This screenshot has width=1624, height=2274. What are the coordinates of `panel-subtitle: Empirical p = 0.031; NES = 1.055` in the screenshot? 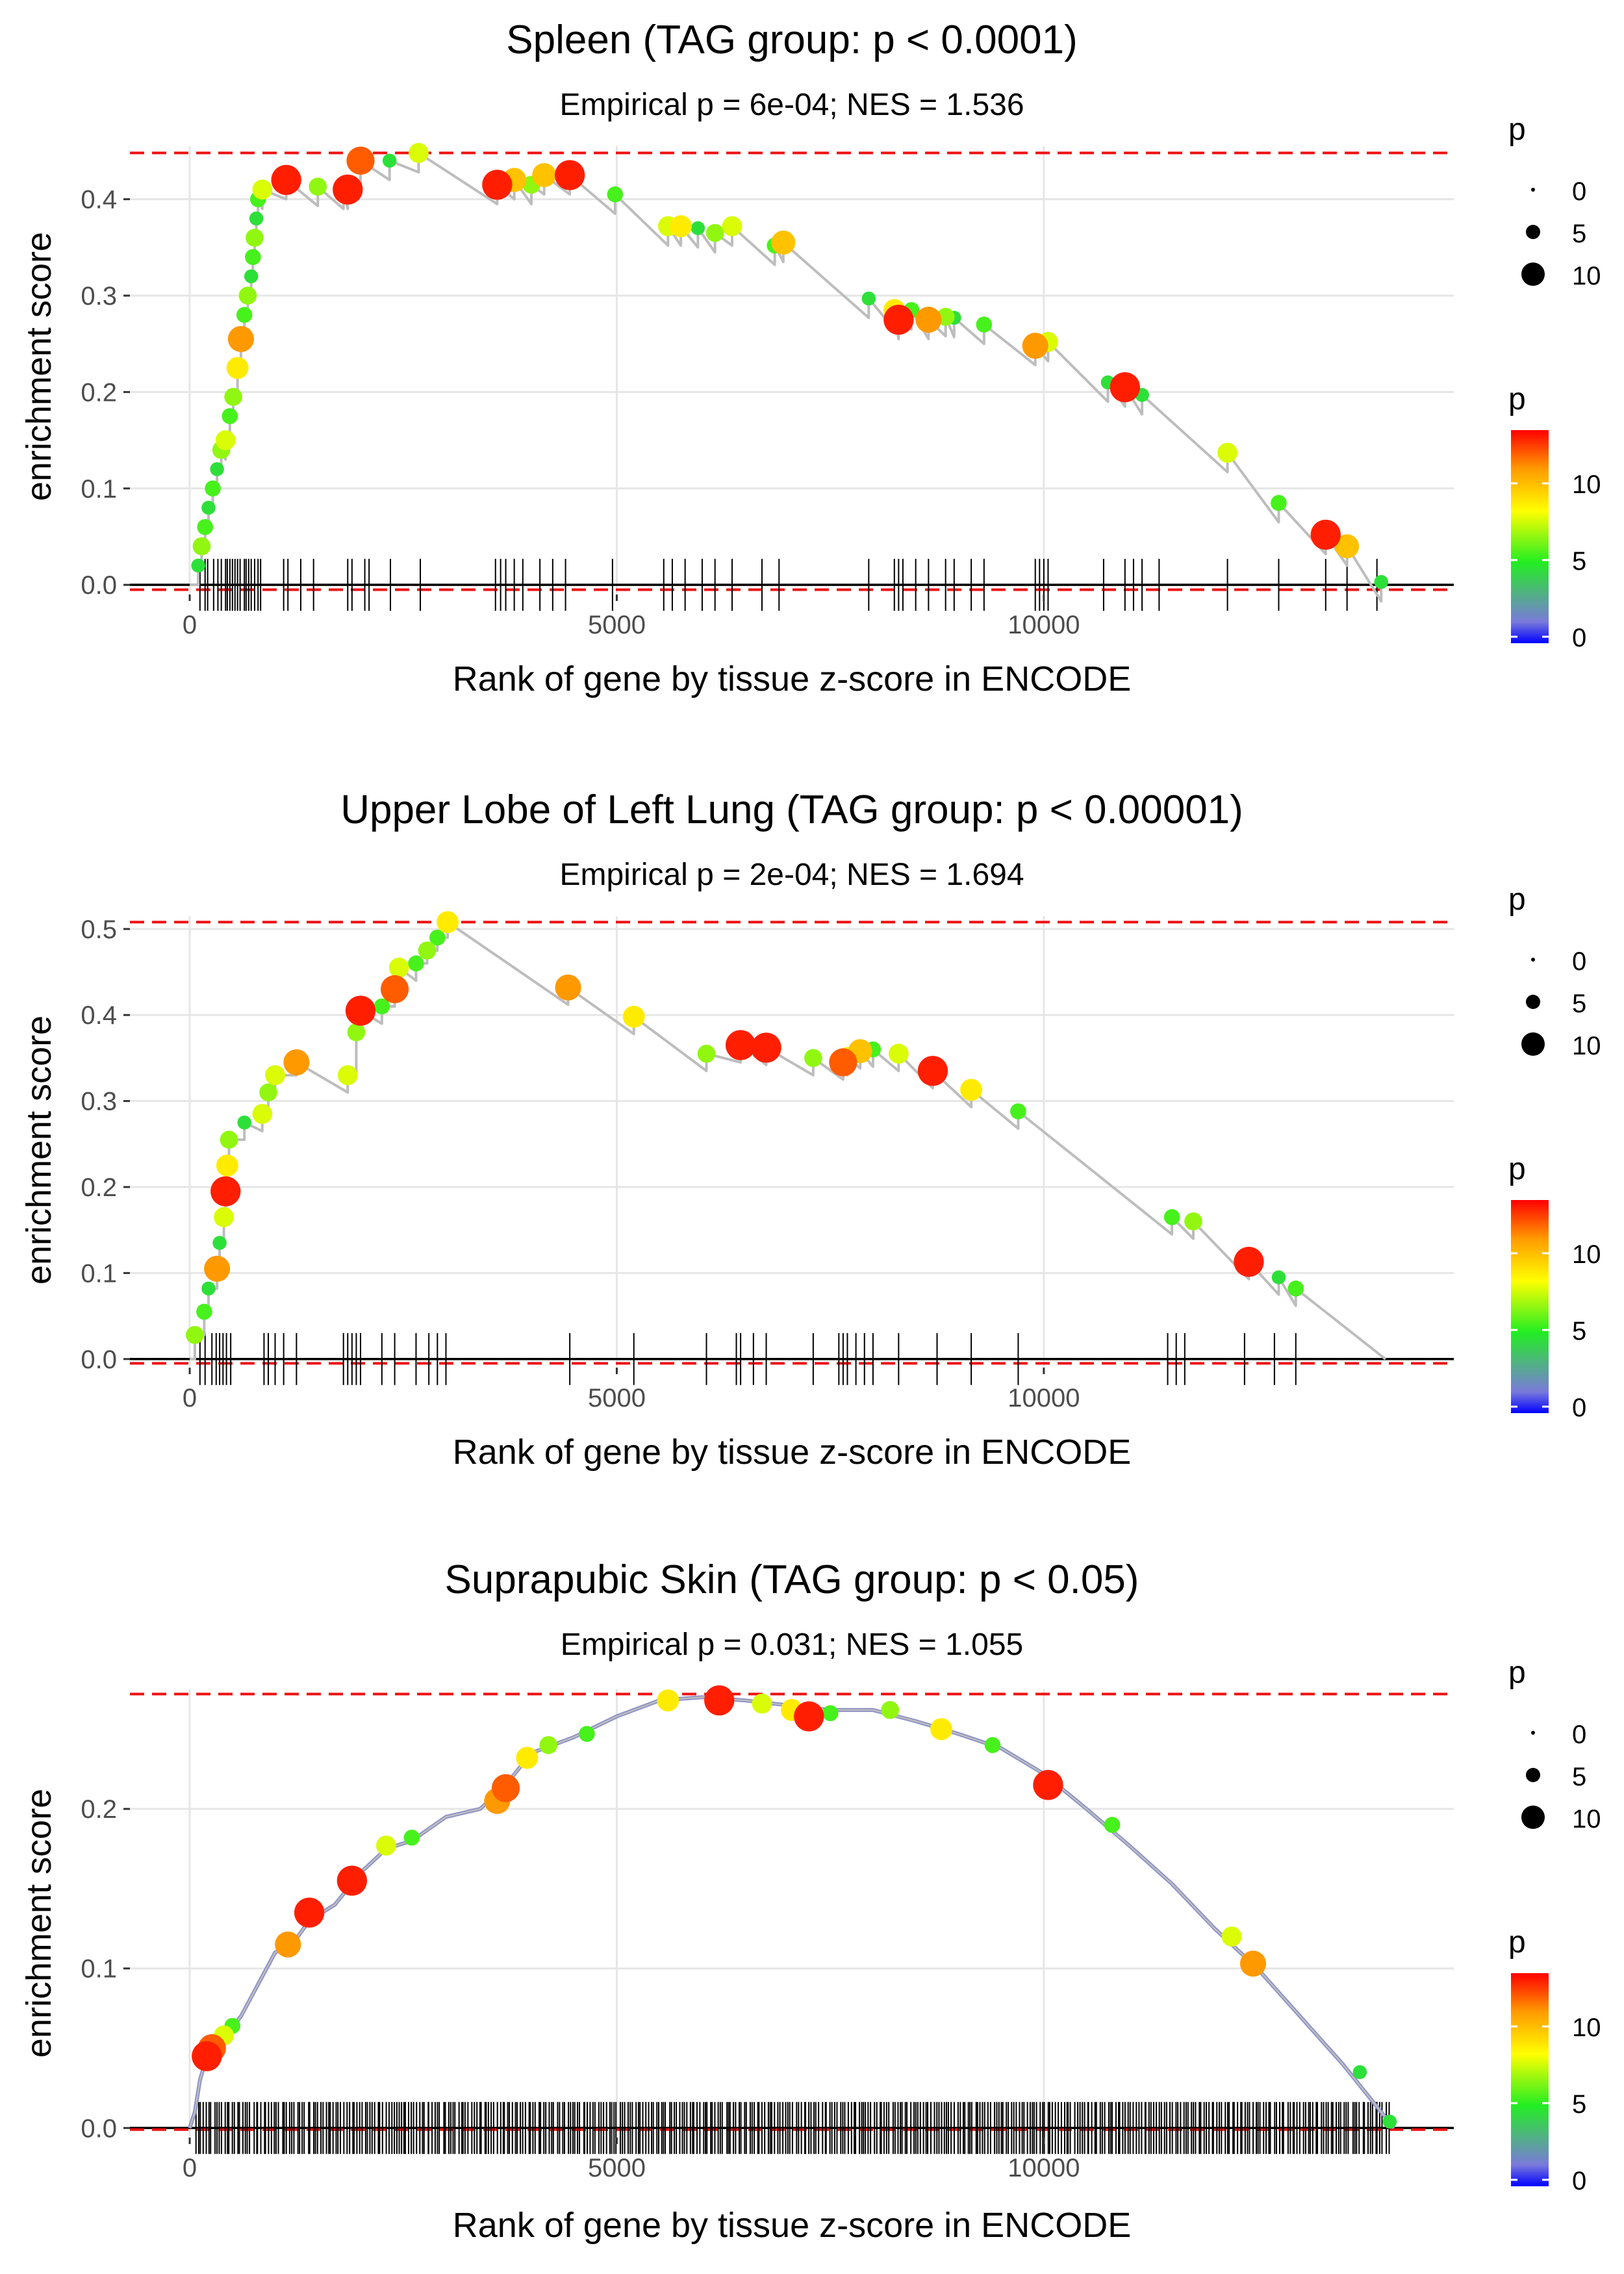 It's located at (792, 1645).